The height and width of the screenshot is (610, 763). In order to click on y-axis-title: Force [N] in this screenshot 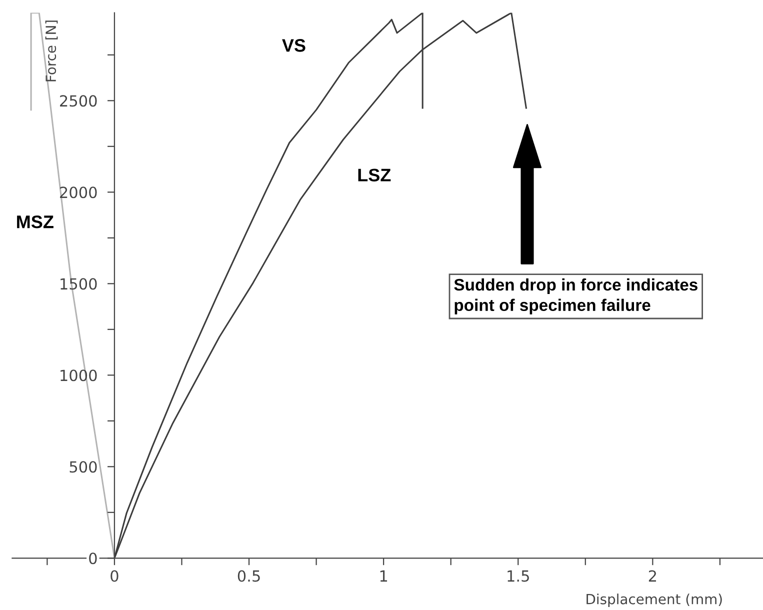, I will do `click(51, 51)`.